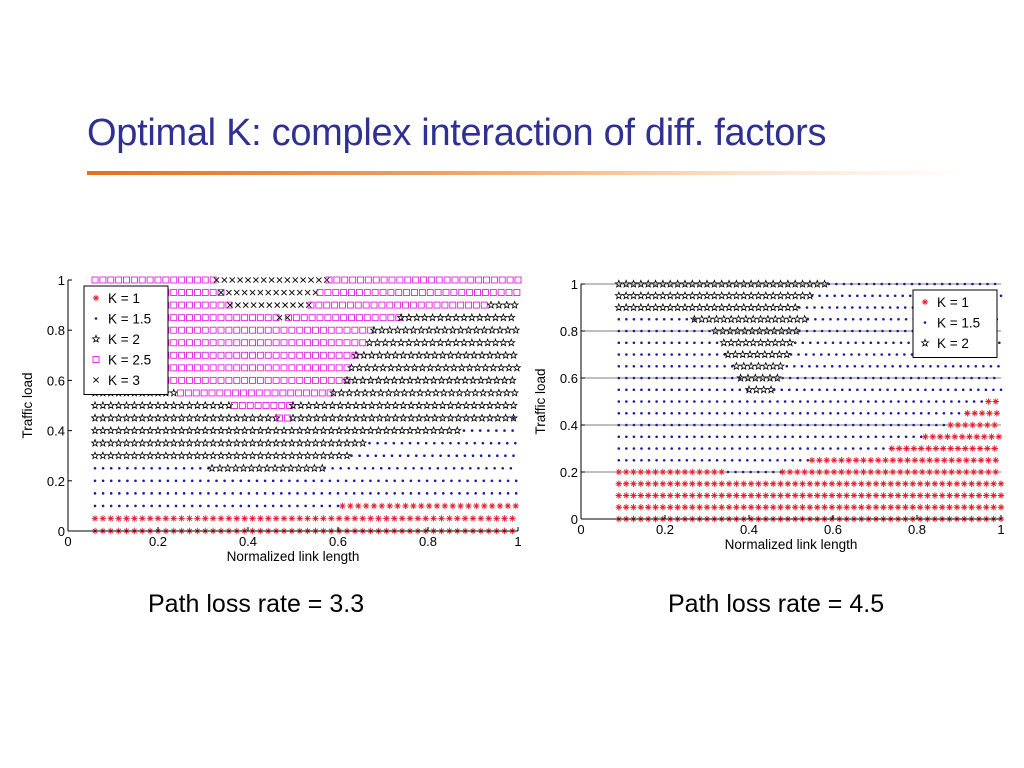  Describe the element at coordinates (428, 541) in the screenshot. I see `x-tick-label: 0.8` at that location.